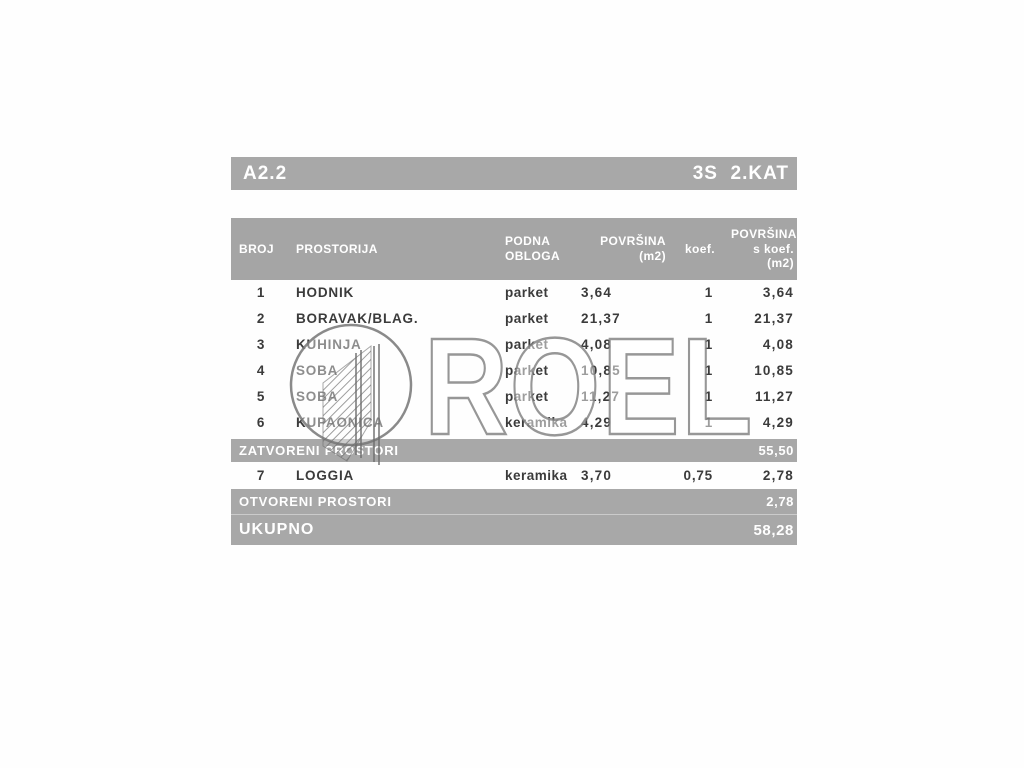 This screenshot has height=768, width=1024. What do you see at coordinates (325, 292) in the screenshot?
I see `cell-prostorija: HODNIK` at bounding box center [325, 292].